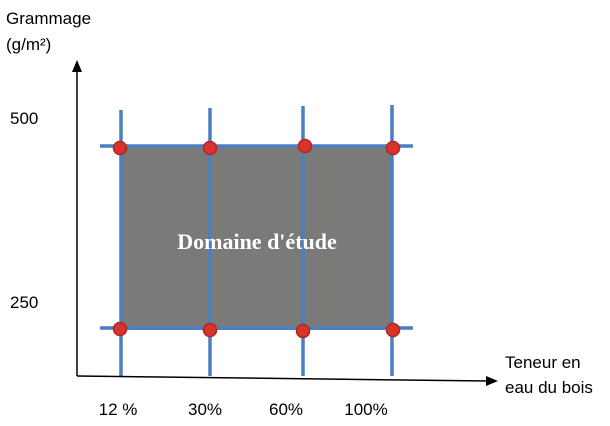  I want to click on x-axis-label-line1: Teneur en, so click(543, 362).